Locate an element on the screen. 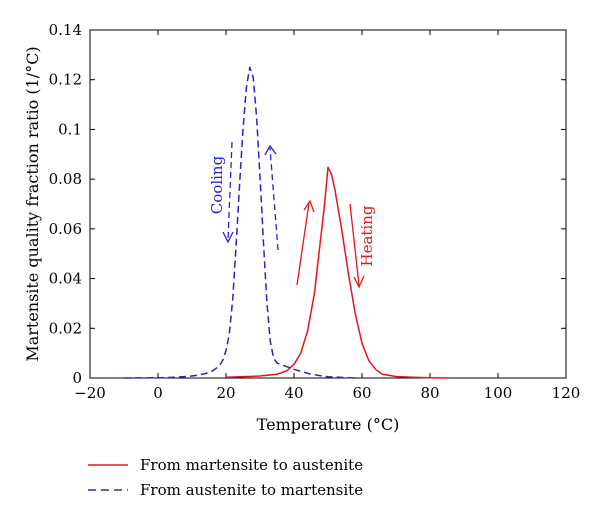  y-tick-label: 0.12 is located at coordinates (65, 80).